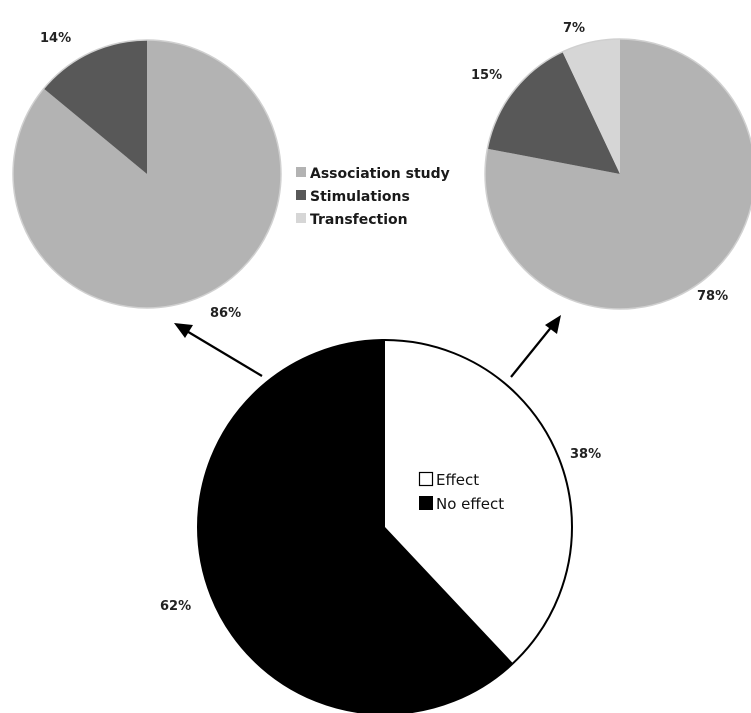  Describe the element at coordinates (301, 172) in the screenshot. I see `legend-swatch-association` at that location.